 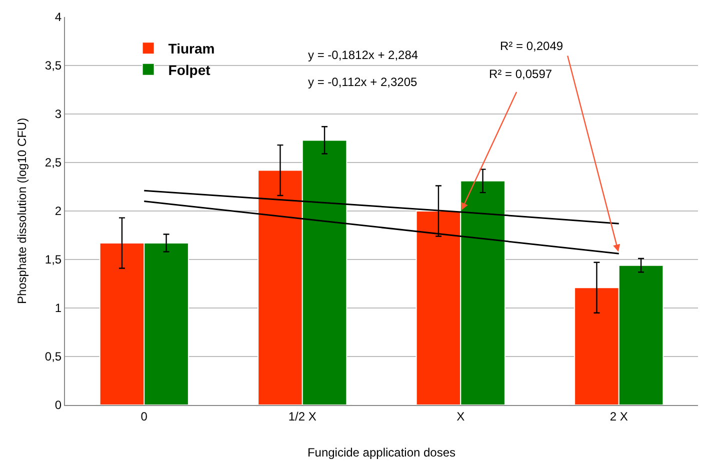 What do you see at coordinates (58, 405) in the screenshot?
I see `y-tick-label: 0` at bounding box center [58, 405].